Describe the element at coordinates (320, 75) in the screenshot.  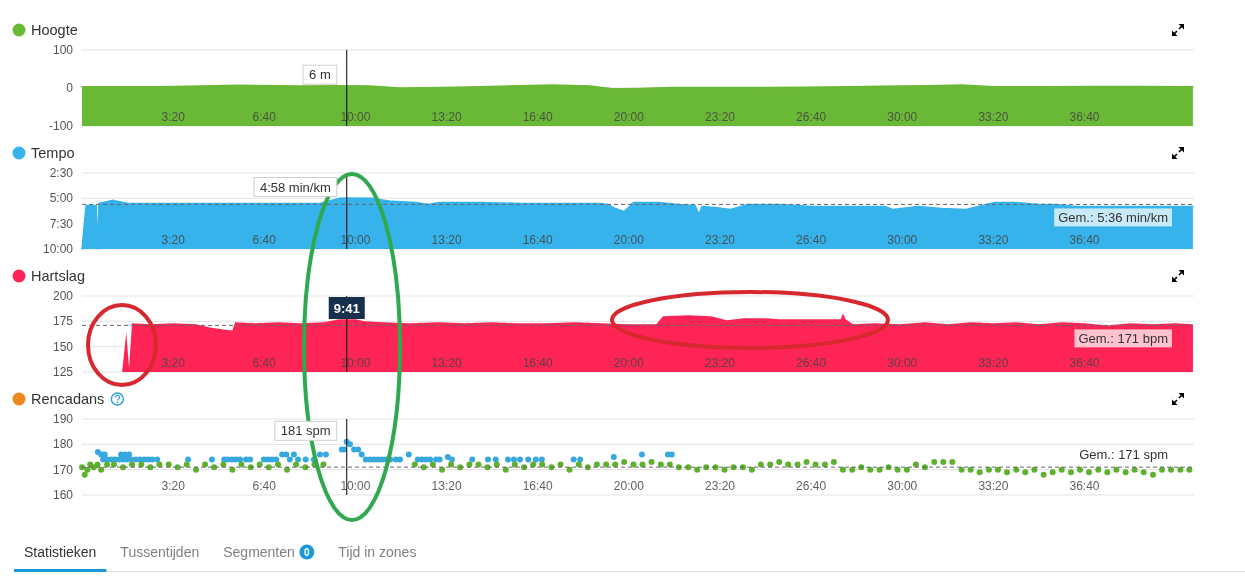
I see `annotation: 6 m` at that location.